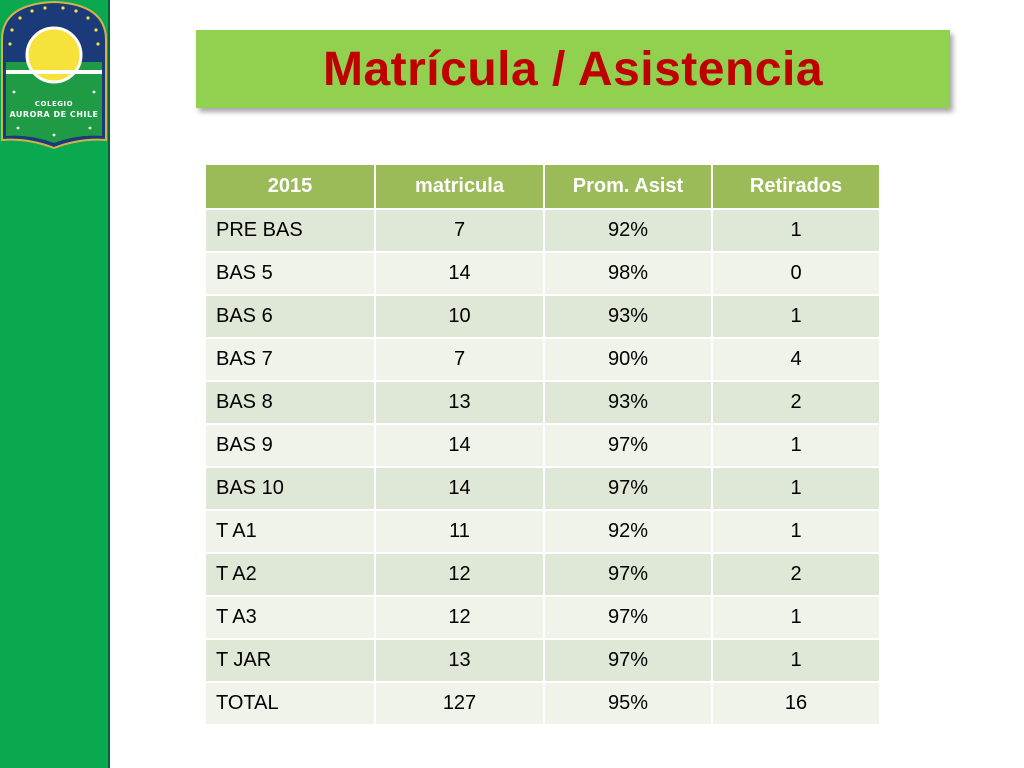 This screenshot has height=768, width=1024. What do you see at coordinates (291, 231) in the screenshot?
I see `cell-group: PRE BAS` at bounding box center [291, 231].